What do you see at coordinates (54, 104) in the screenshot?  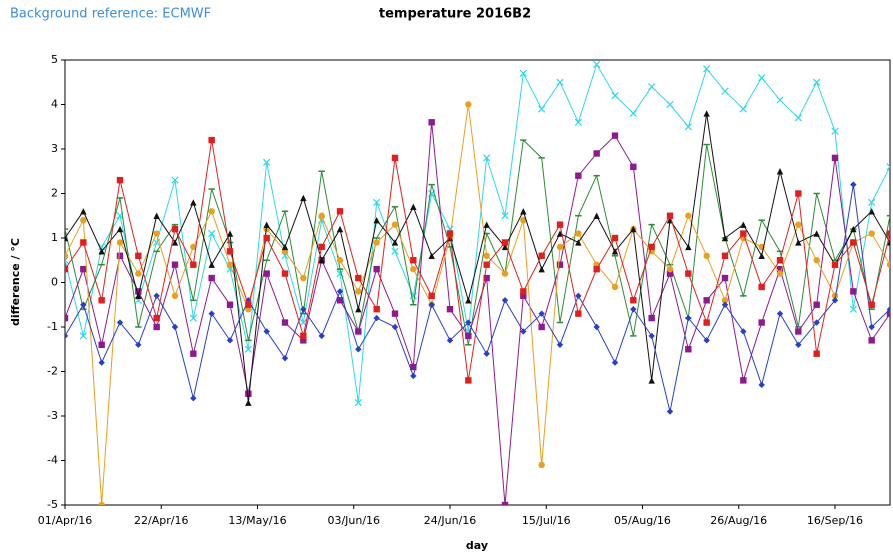 I see `y-tick-label: 4` at bounding box center [54, 104].